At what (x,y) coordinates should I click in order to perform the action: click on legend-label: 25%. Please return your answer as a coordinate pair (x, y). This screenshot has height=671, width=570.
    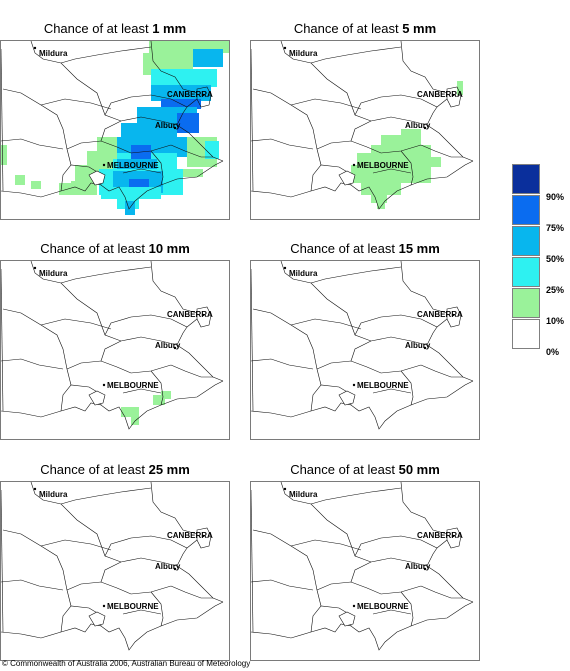
    Looking at the image, I should click on (555, 290).